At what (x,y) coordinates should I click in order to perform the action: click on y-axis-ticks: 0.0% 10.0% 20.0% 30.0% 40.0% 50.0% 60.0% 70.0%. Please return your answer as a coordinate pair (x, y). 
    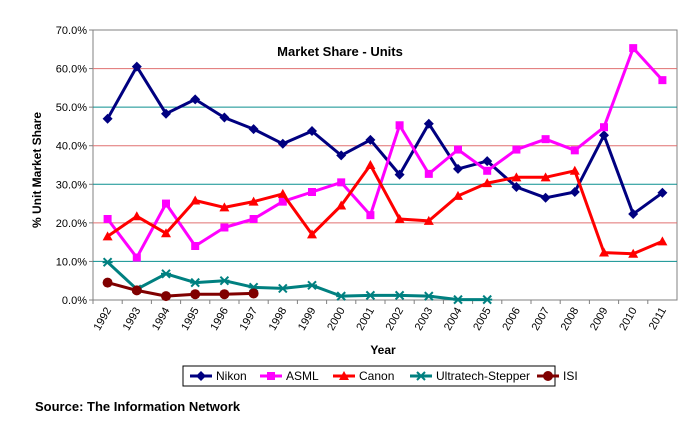
    Looking at the image, I should click on (74, 166).